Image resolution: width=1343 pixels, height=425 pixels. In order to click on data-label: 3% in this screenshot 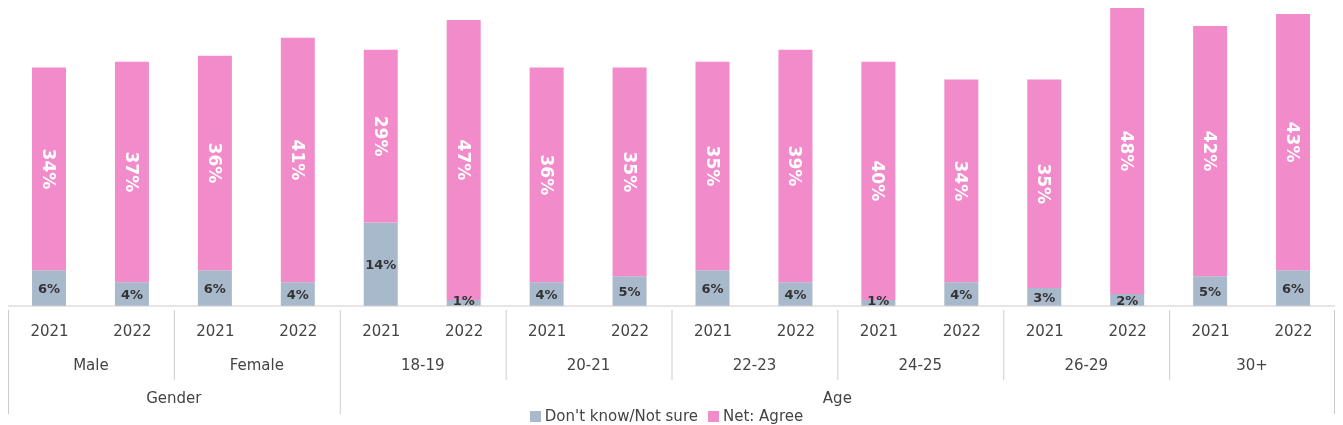, I will do `click(1044, 298)`.